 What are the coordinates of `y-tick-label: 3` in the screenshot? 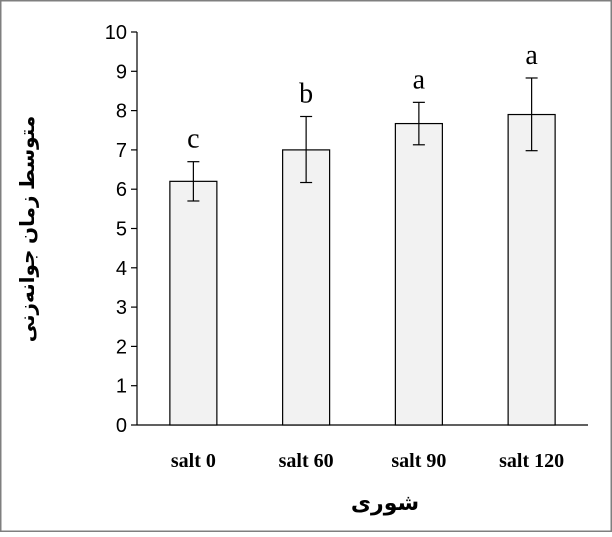 It's located at (121, 308).